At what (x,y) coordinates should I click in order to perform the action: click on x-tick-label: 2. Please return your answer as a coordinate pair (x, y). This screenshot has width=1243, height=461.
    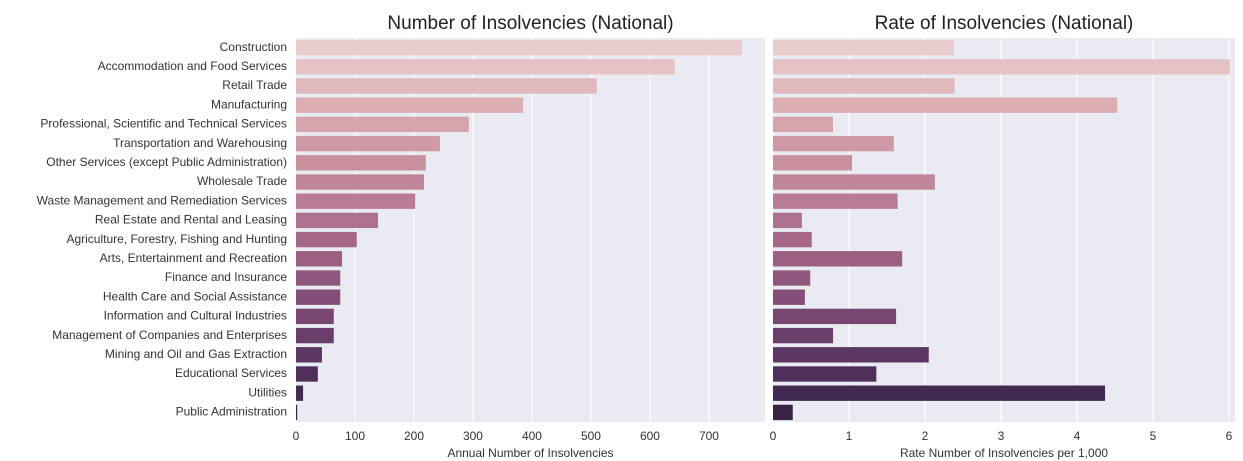
    Looking at the image, I should click on (925, 436).